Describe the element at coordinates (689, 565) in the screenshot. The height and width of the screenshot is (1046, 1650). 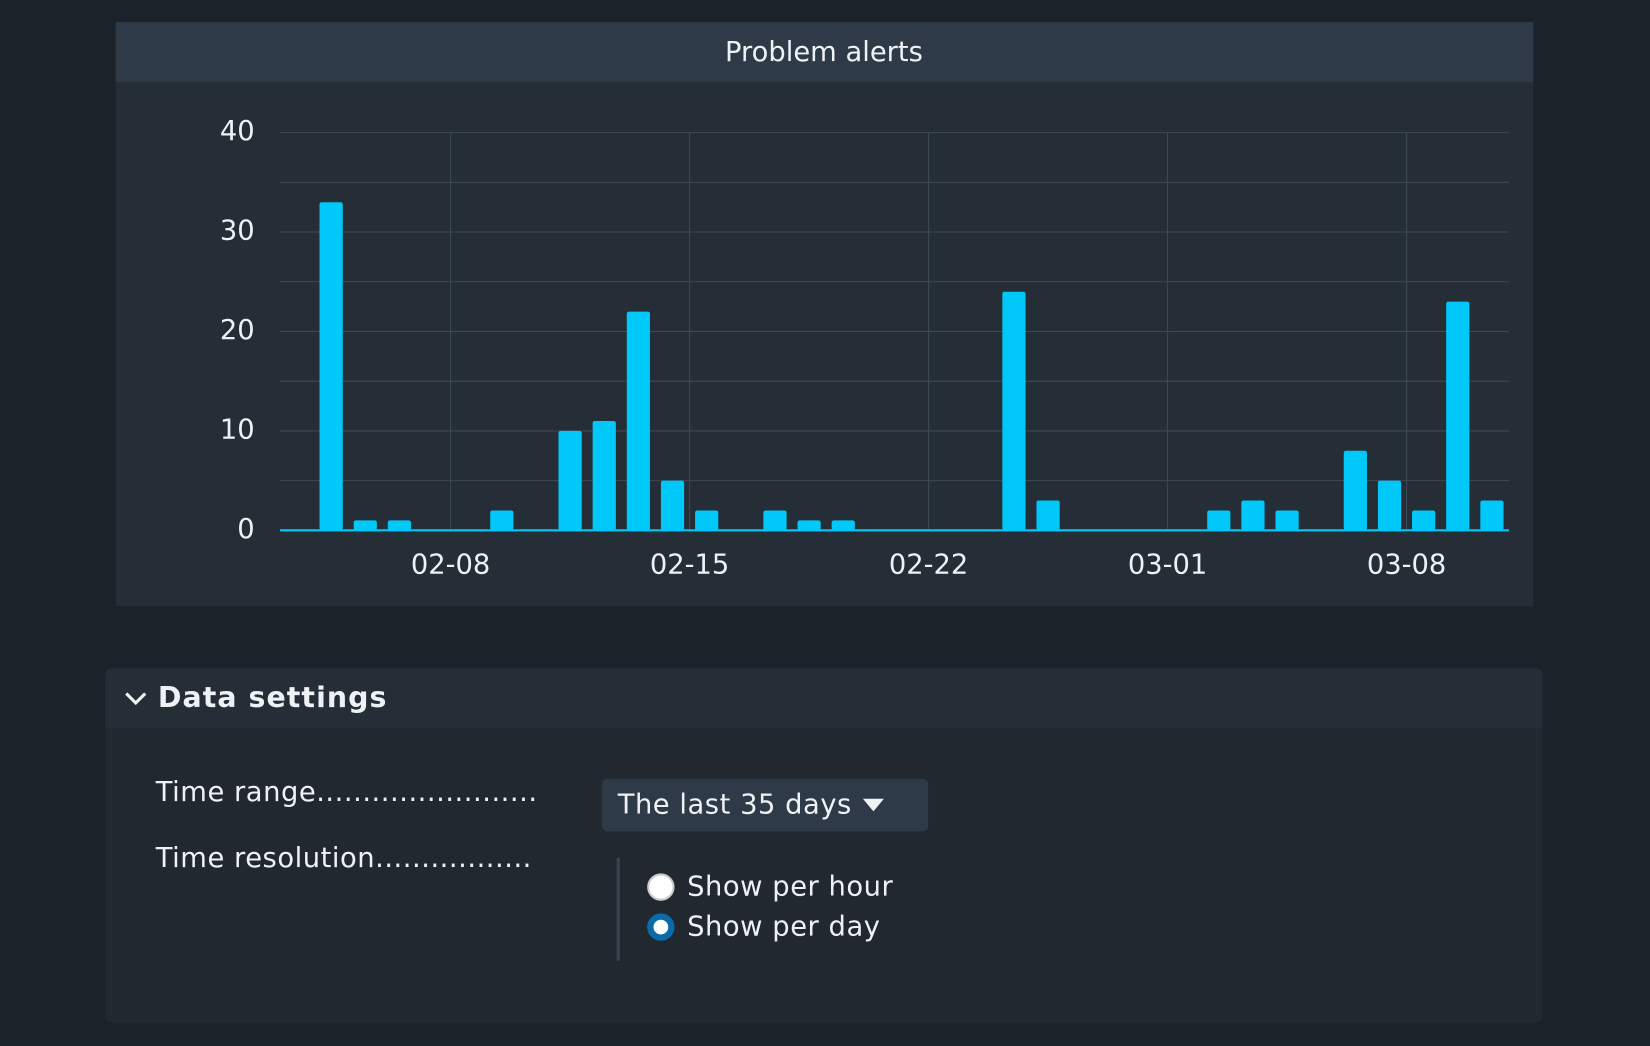
I see `x-tick-label: 02-15` at that location.